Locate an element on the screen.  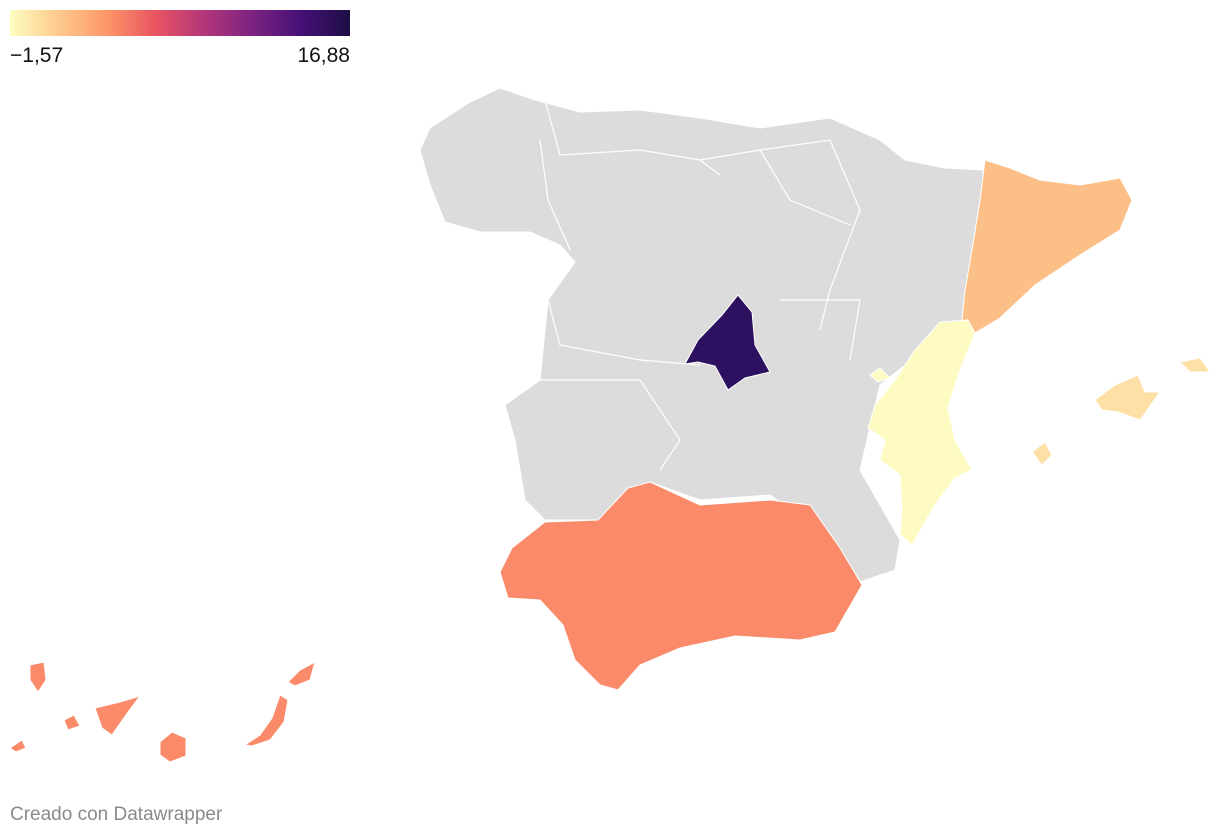
region-canarias-gomera is located at coordinates (72, 722).